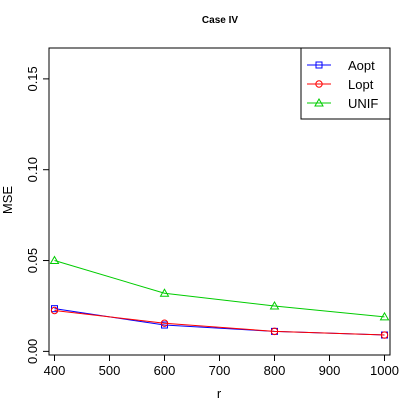  What do you see at coordinates (32, 351) in the screenshot?
I see `y-tick-label: 0.00` at bounding box center [32, 351].